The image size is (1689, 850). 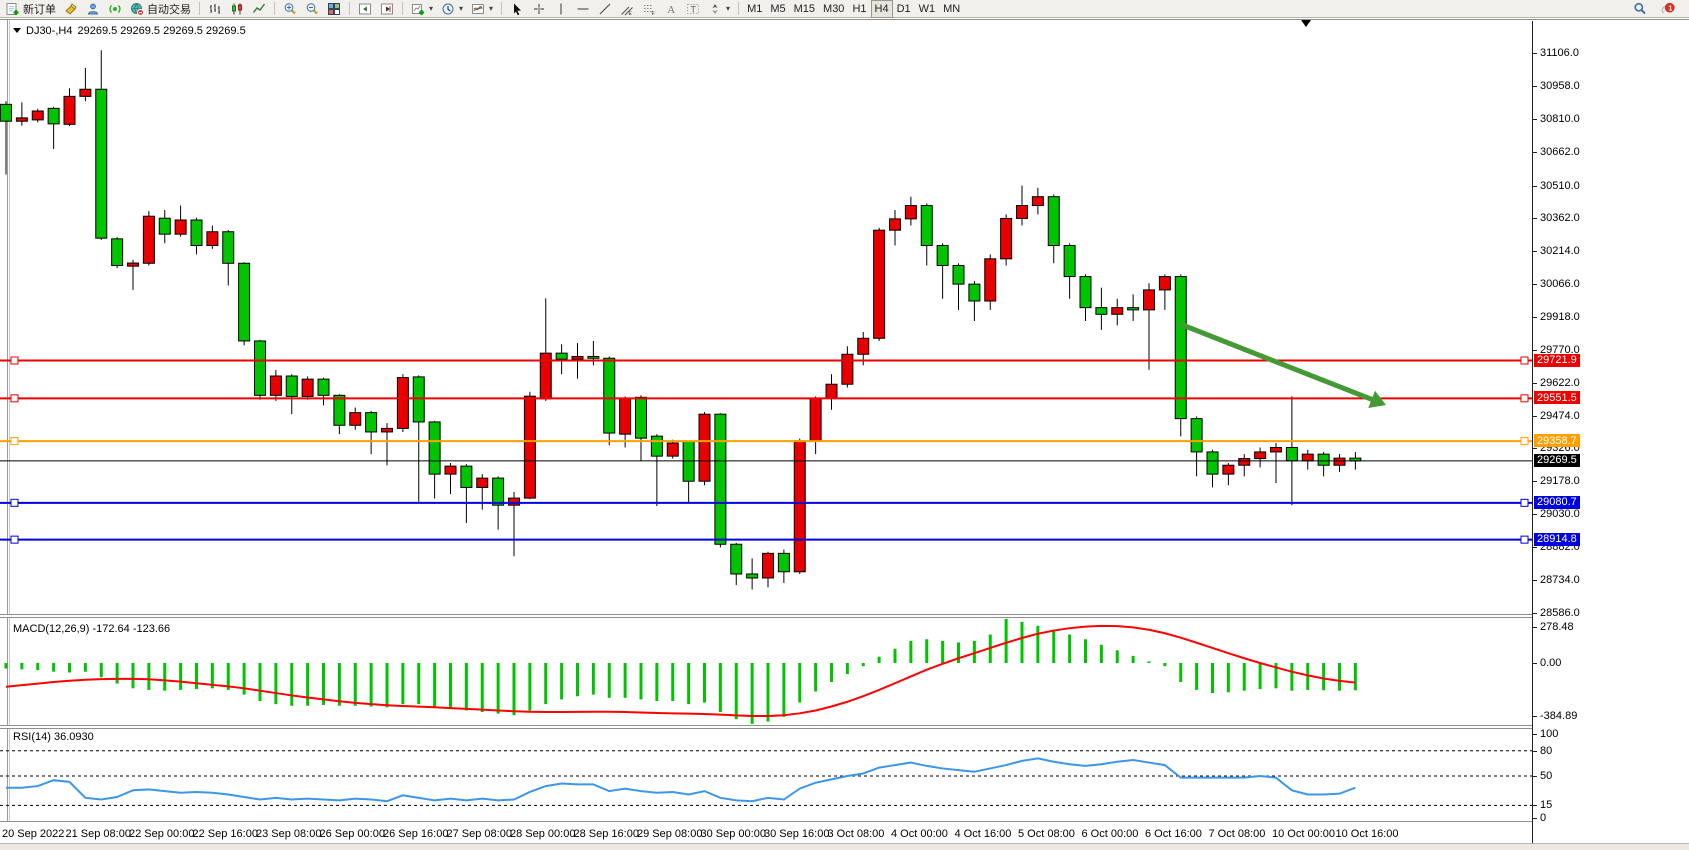 What do you see at coordinates (237, 9) in the screenshot?
I see `candle-chart-button` at bounding box center [237, 9].